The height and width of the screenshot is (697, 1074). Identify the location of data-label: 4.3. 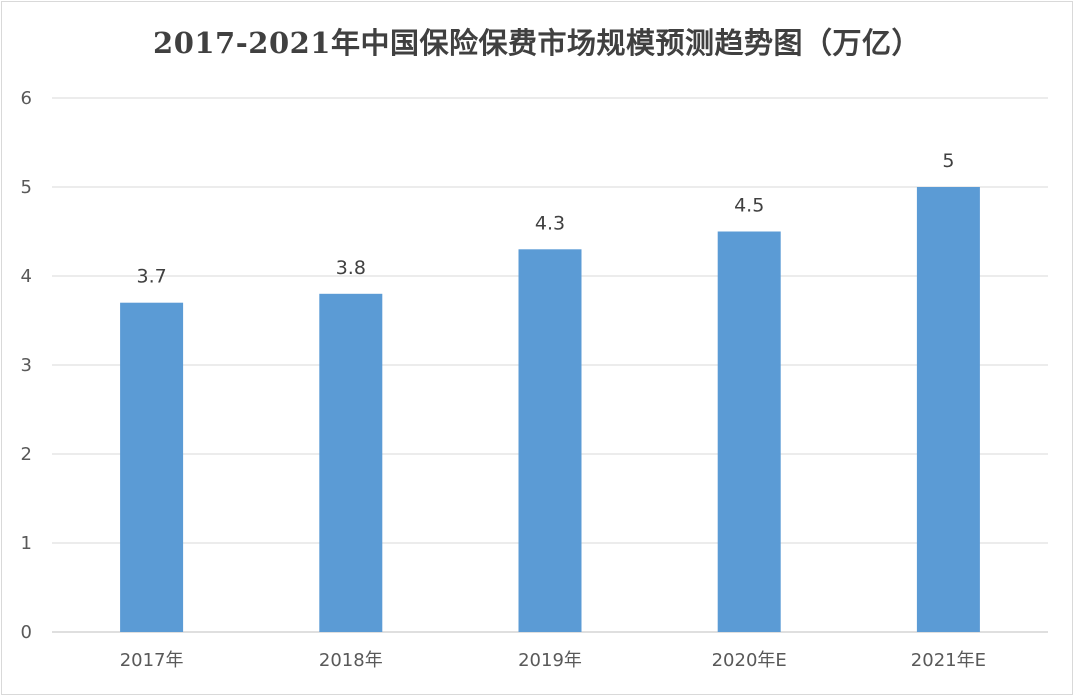
(550, 223).